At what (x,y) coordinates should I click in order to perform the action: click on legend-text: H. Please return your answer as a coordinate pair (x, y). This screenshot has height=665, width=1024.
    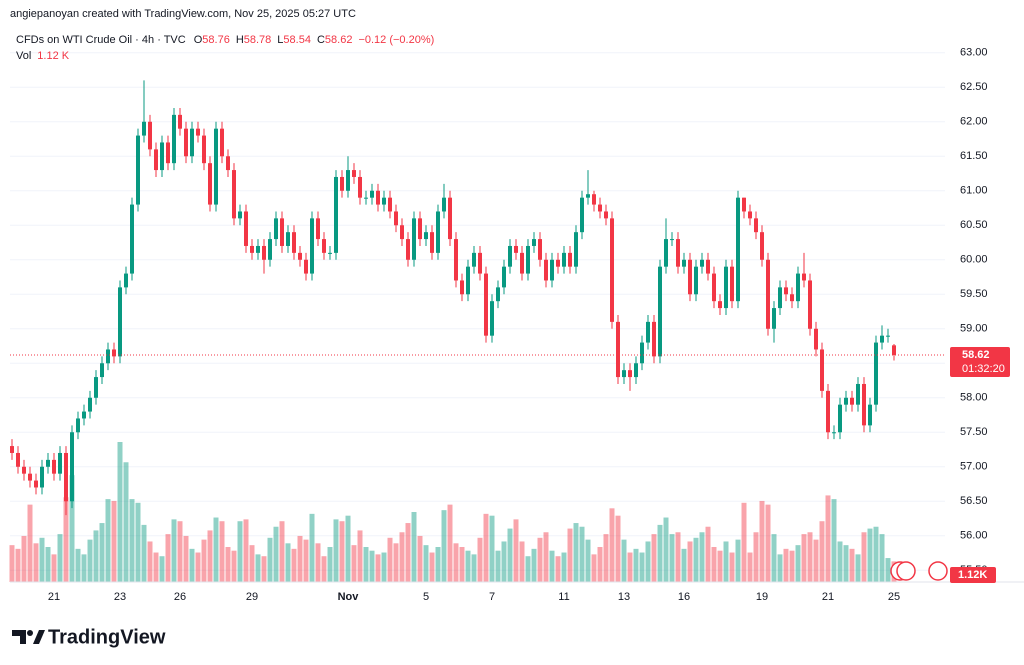
    Looking at the image, I should click on (240, 40).